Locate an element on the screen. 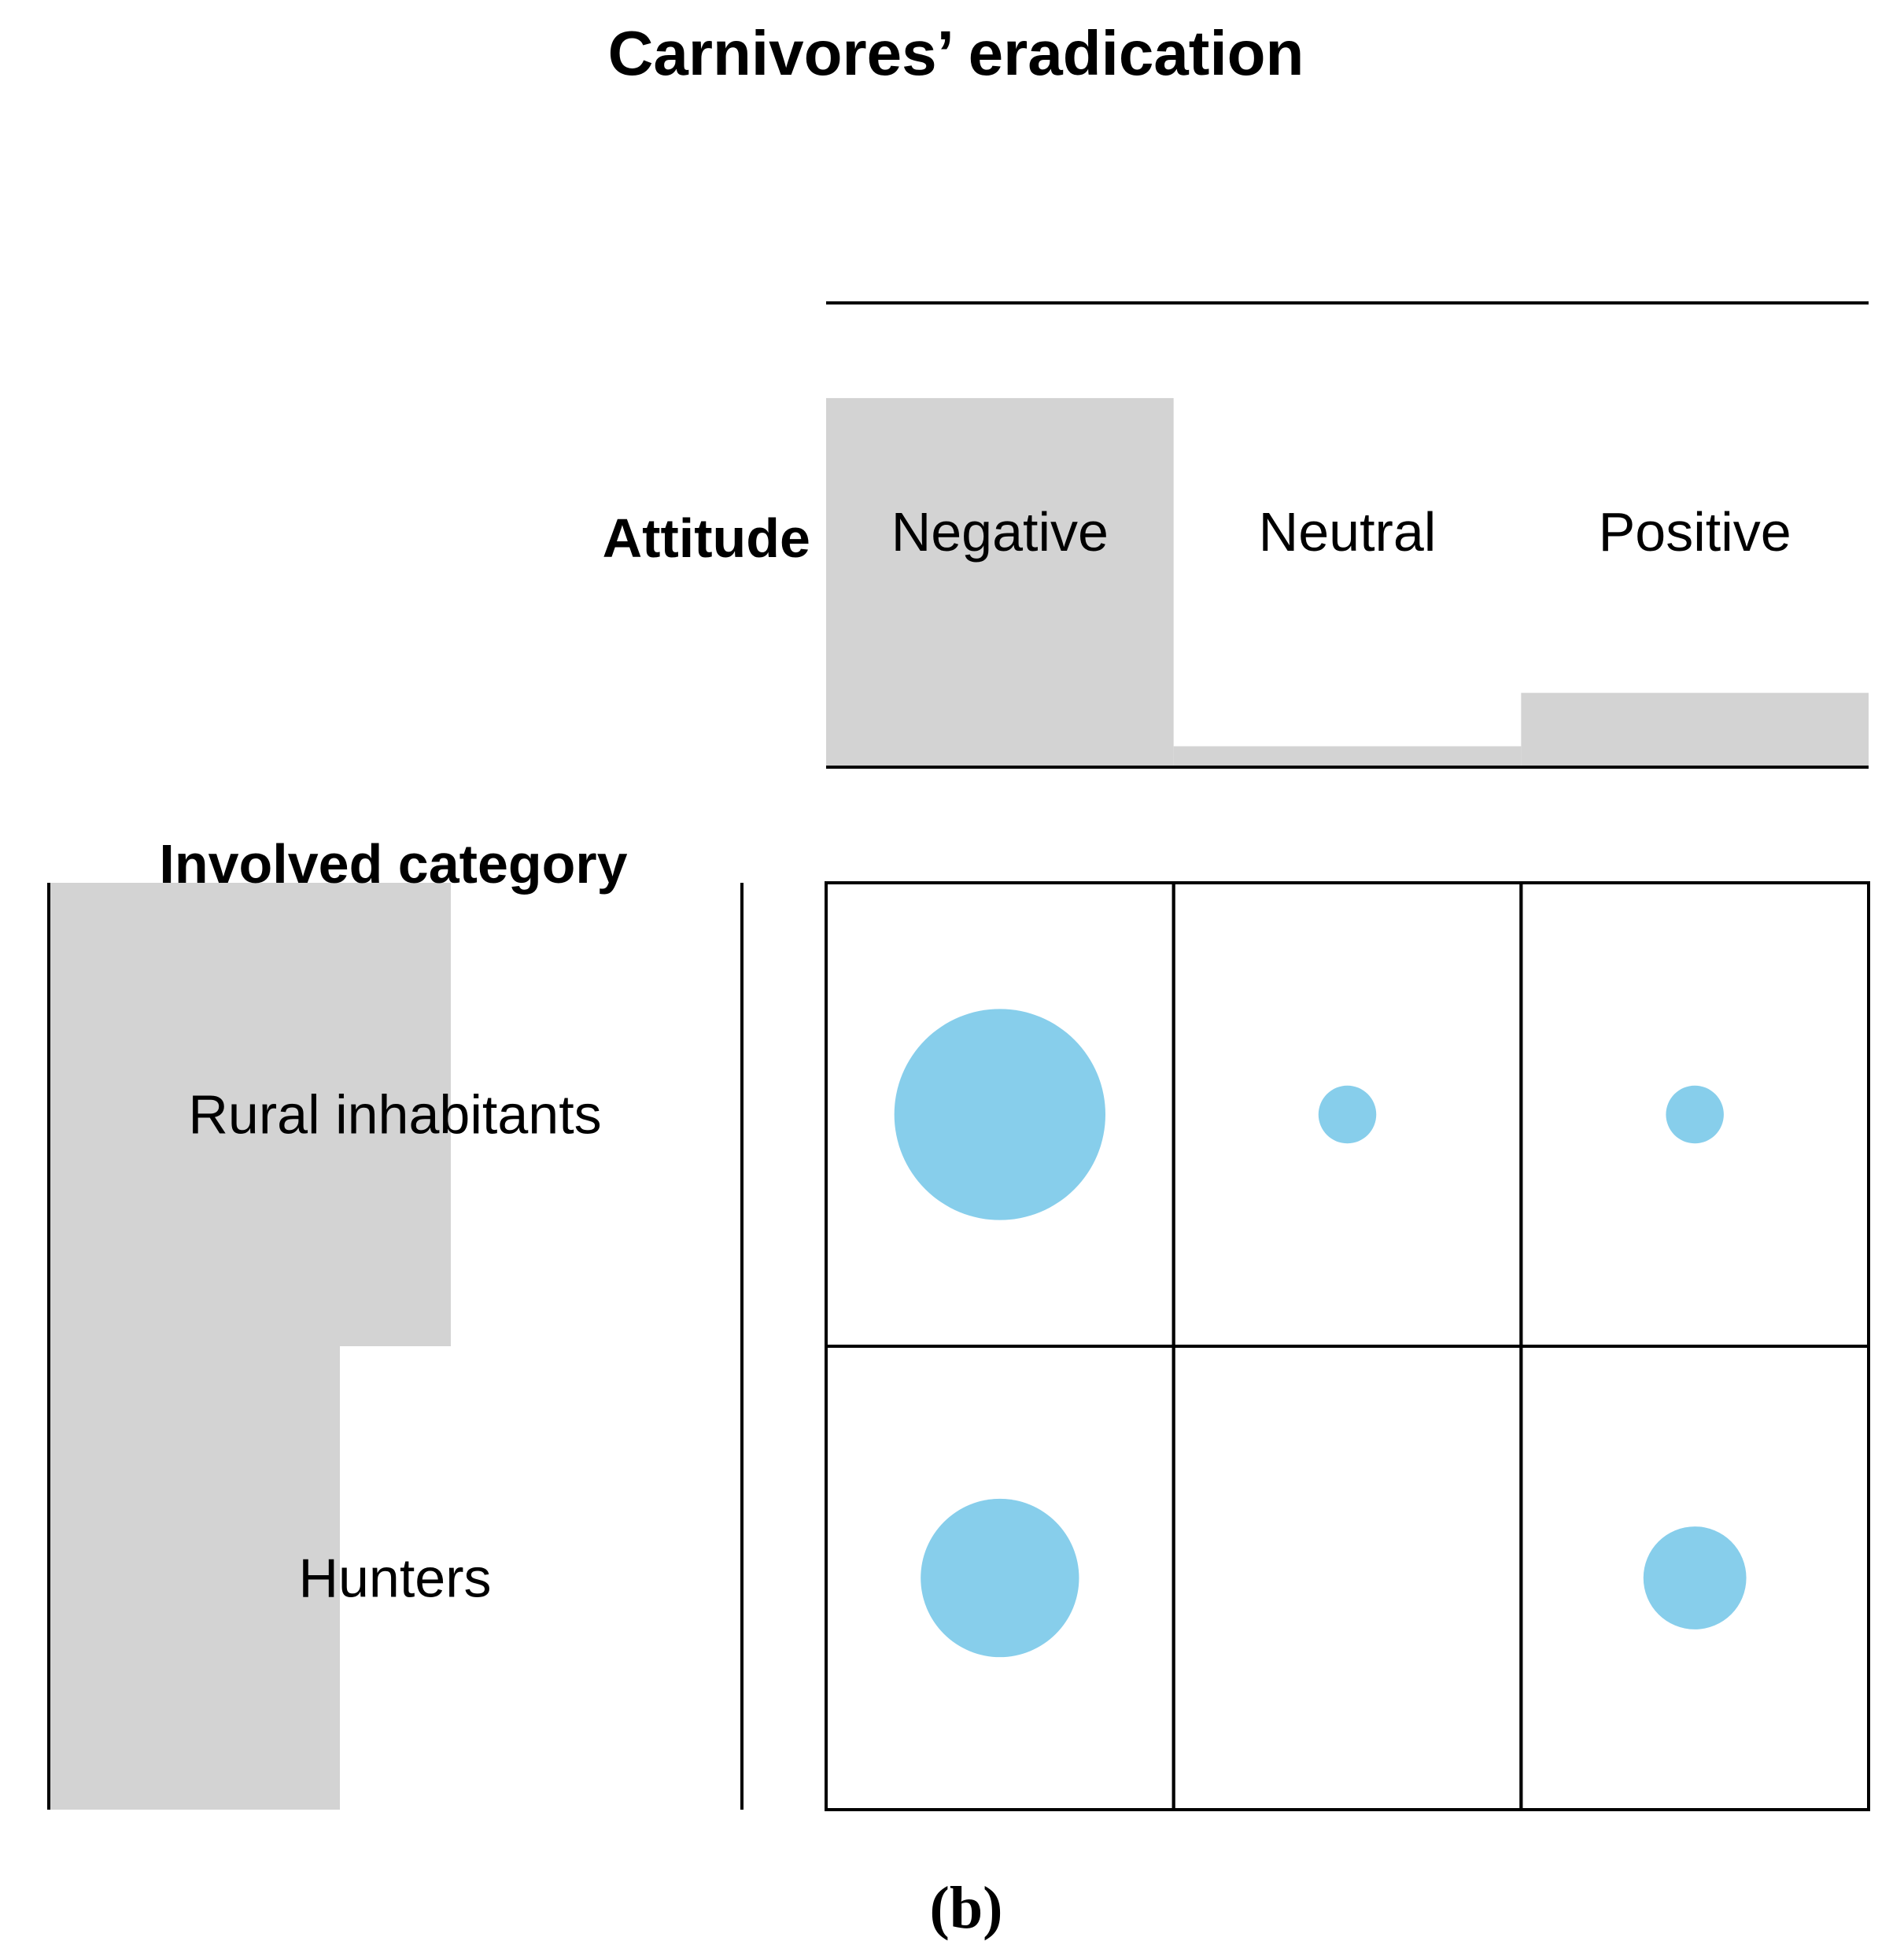 The height and width of the screenshot is (1956, 1904). column-labels: Negative Neutral Positive is located at coordinates (1341, 532).